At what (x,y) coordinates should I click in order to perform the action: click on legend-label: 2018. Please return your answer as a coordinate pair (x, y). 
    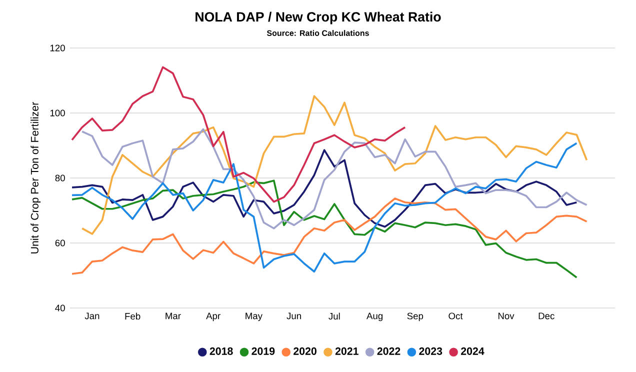
    Looking at the image, I should click on (221, 351).